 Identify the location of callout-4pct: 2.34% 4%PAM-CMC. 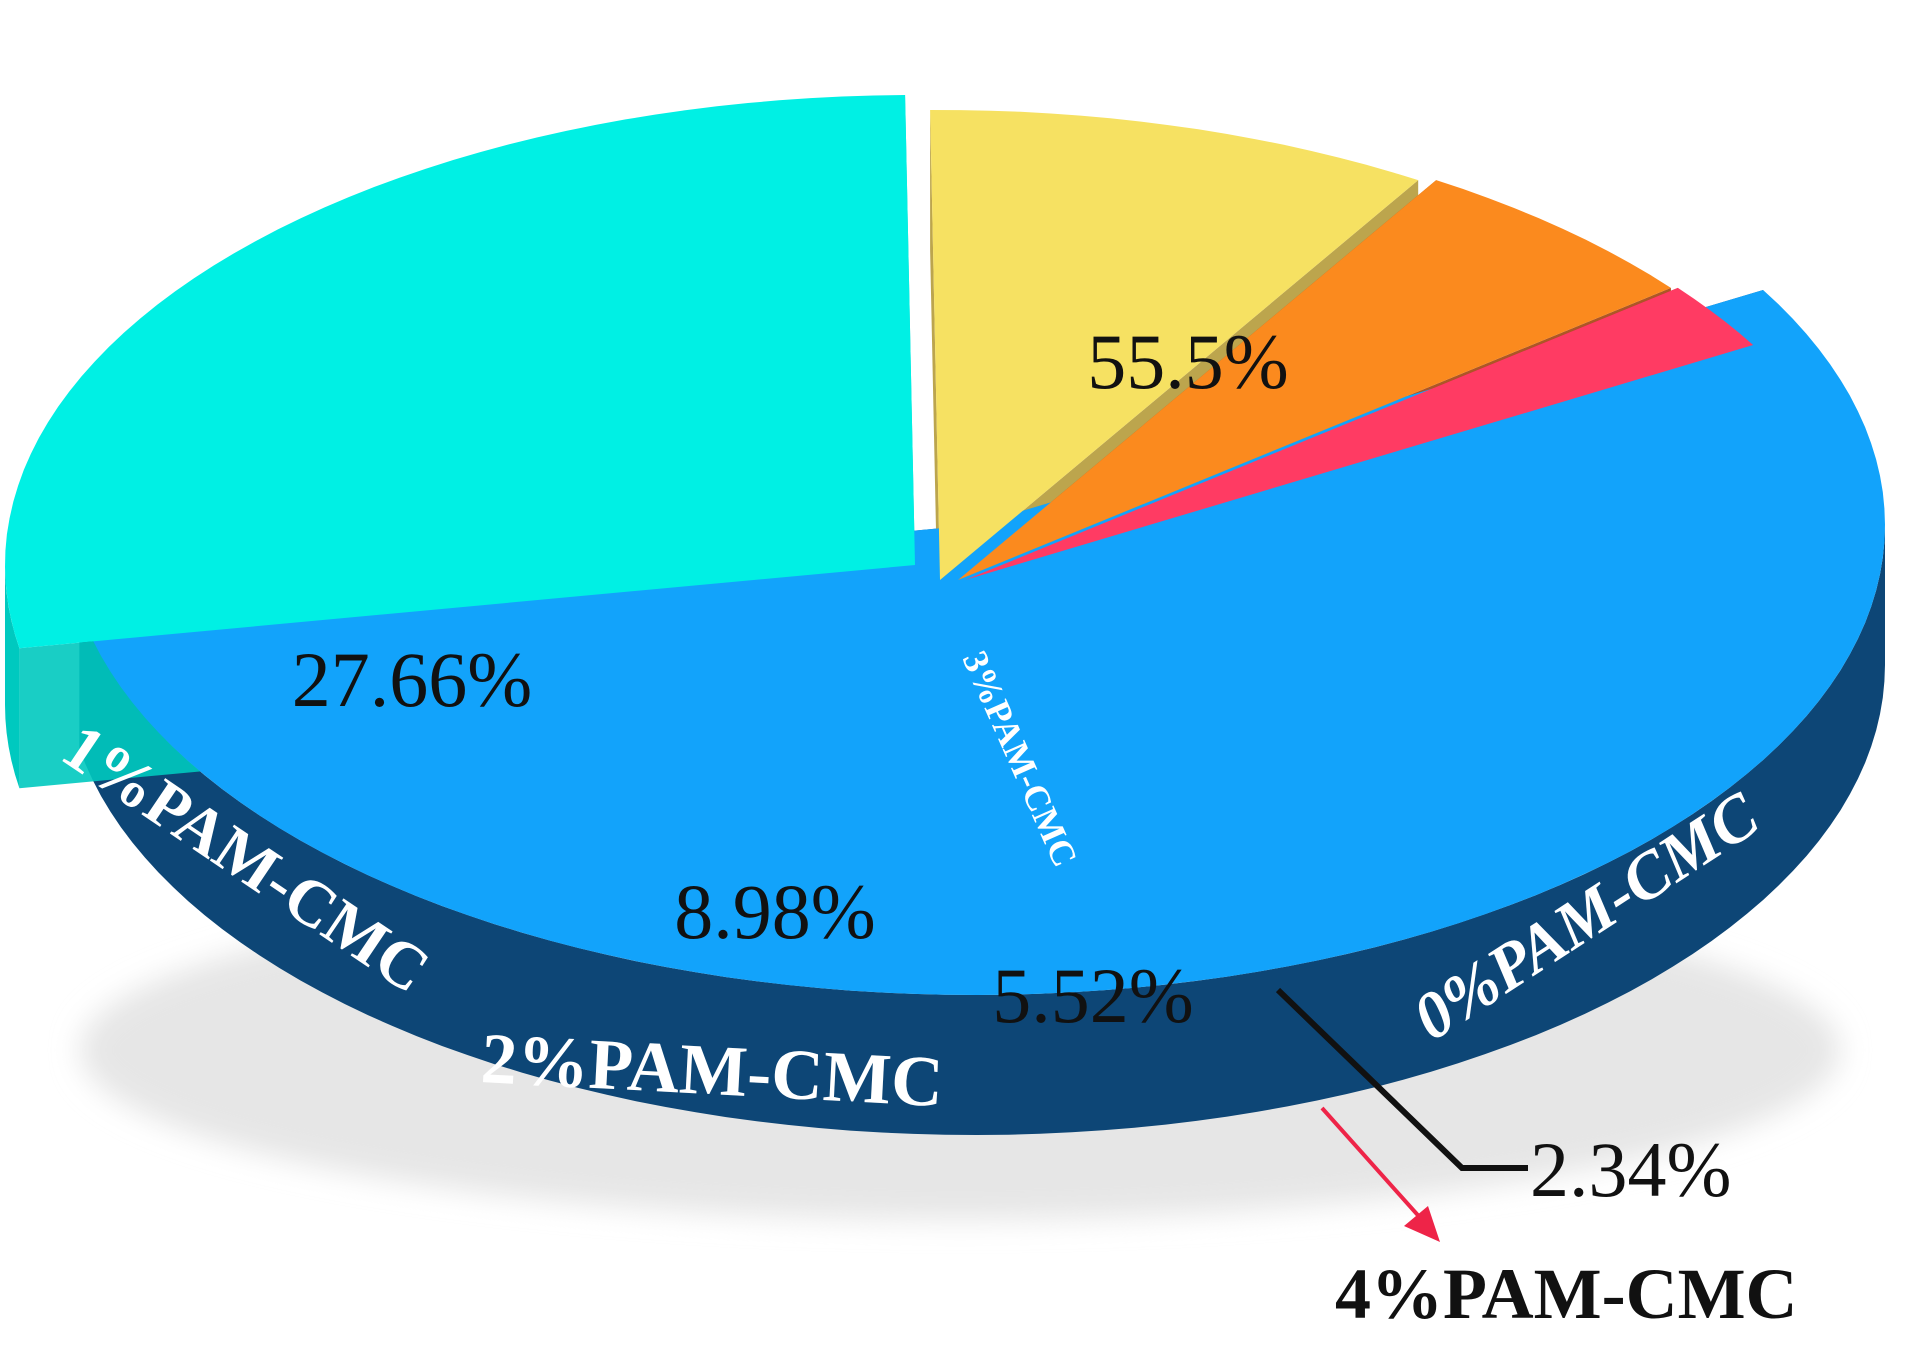
(1536, 1160).